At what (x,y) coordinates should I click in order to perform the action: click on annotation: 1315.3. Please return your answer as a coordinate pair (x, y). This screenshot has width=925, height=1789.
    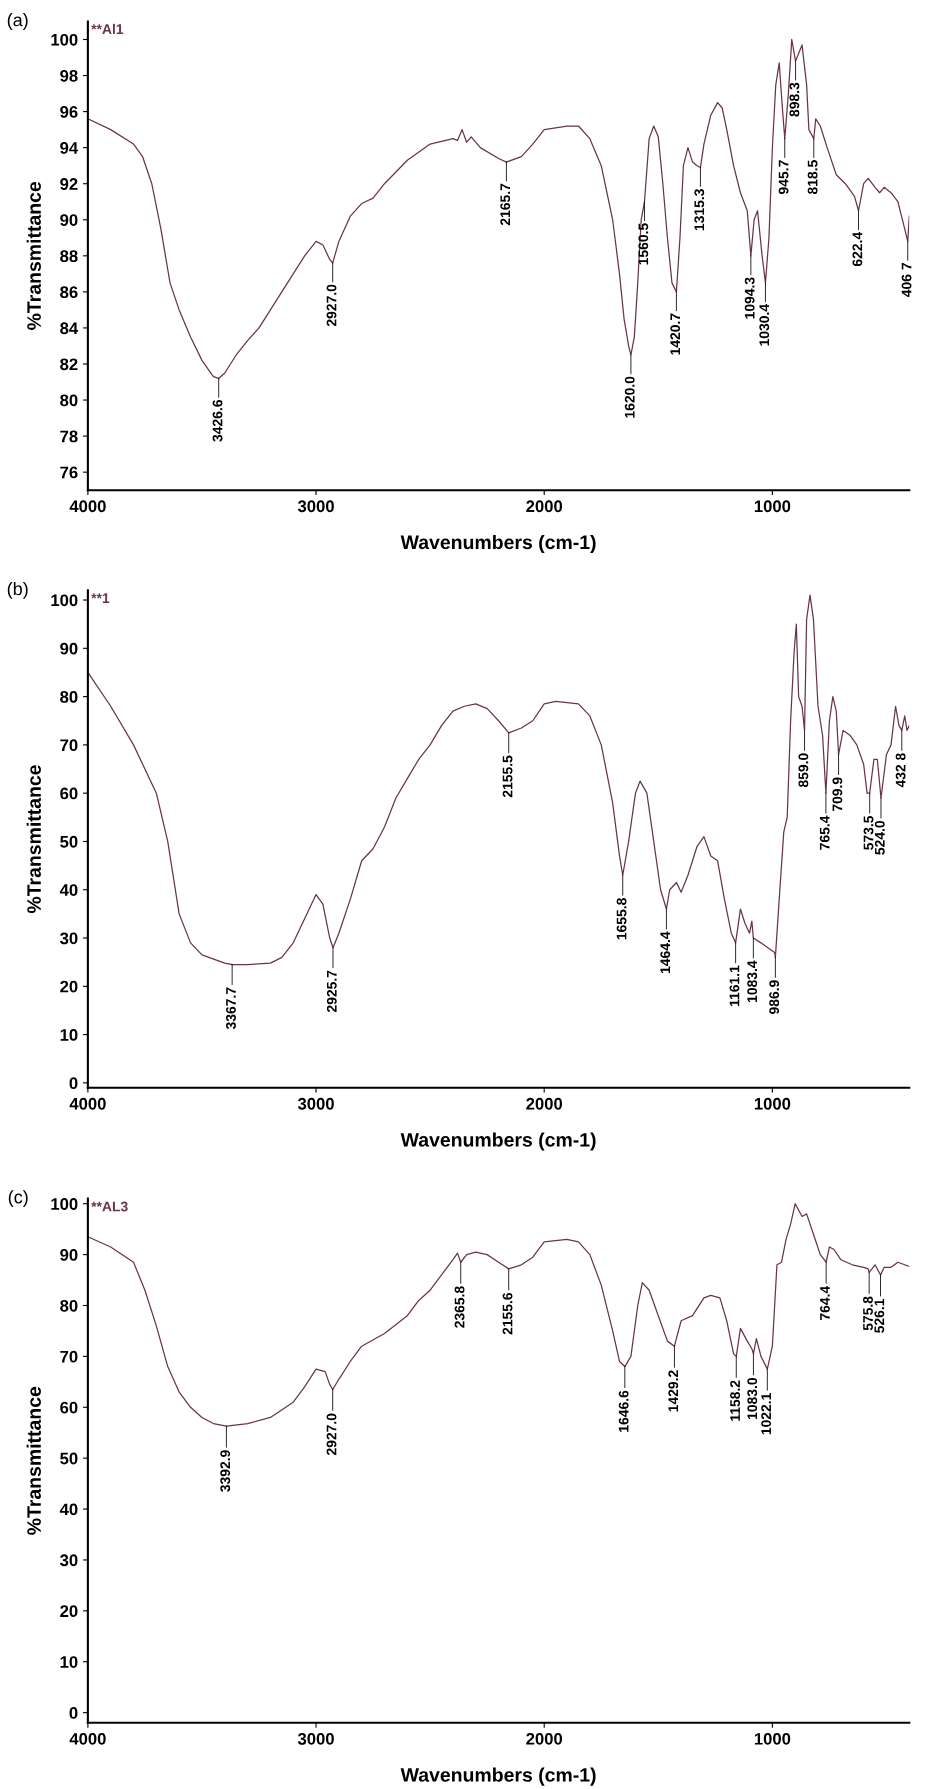
    Looking at the image, I should click on (699, 210).